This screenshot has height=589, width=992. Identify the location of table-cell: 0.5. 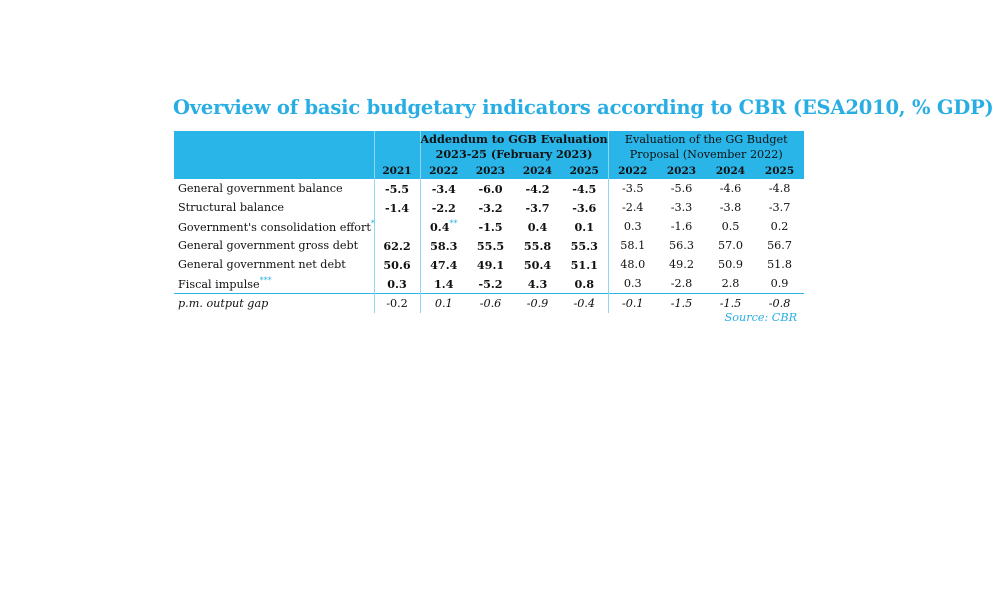
(730, 226).